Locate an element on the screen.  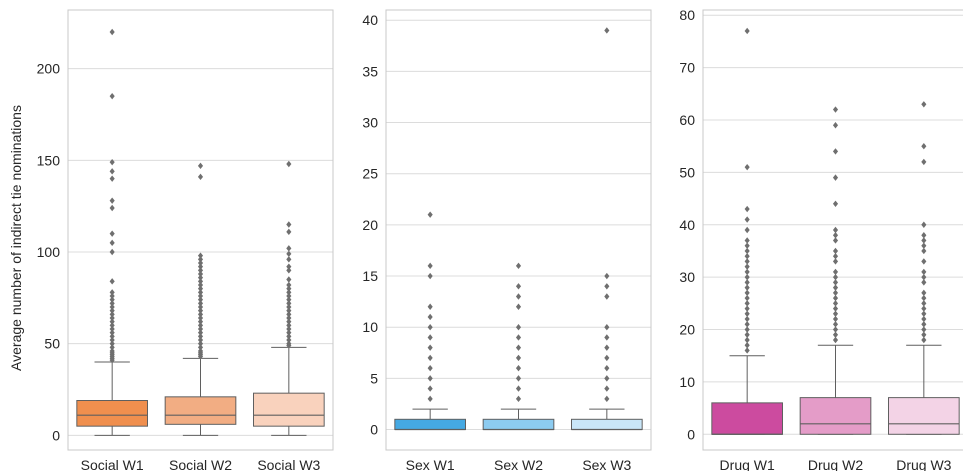
y-tick-label: 100 is located at coordinates (49, 252).